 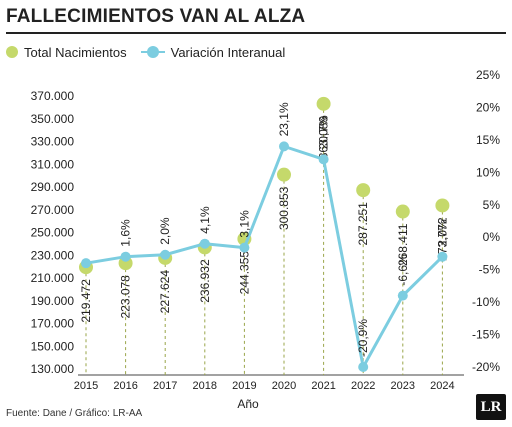 What do you see at coordinates (86, 386) in the screenshot?
I see `x-axis-tick-label: 2015` at bounding box center [86, 386].